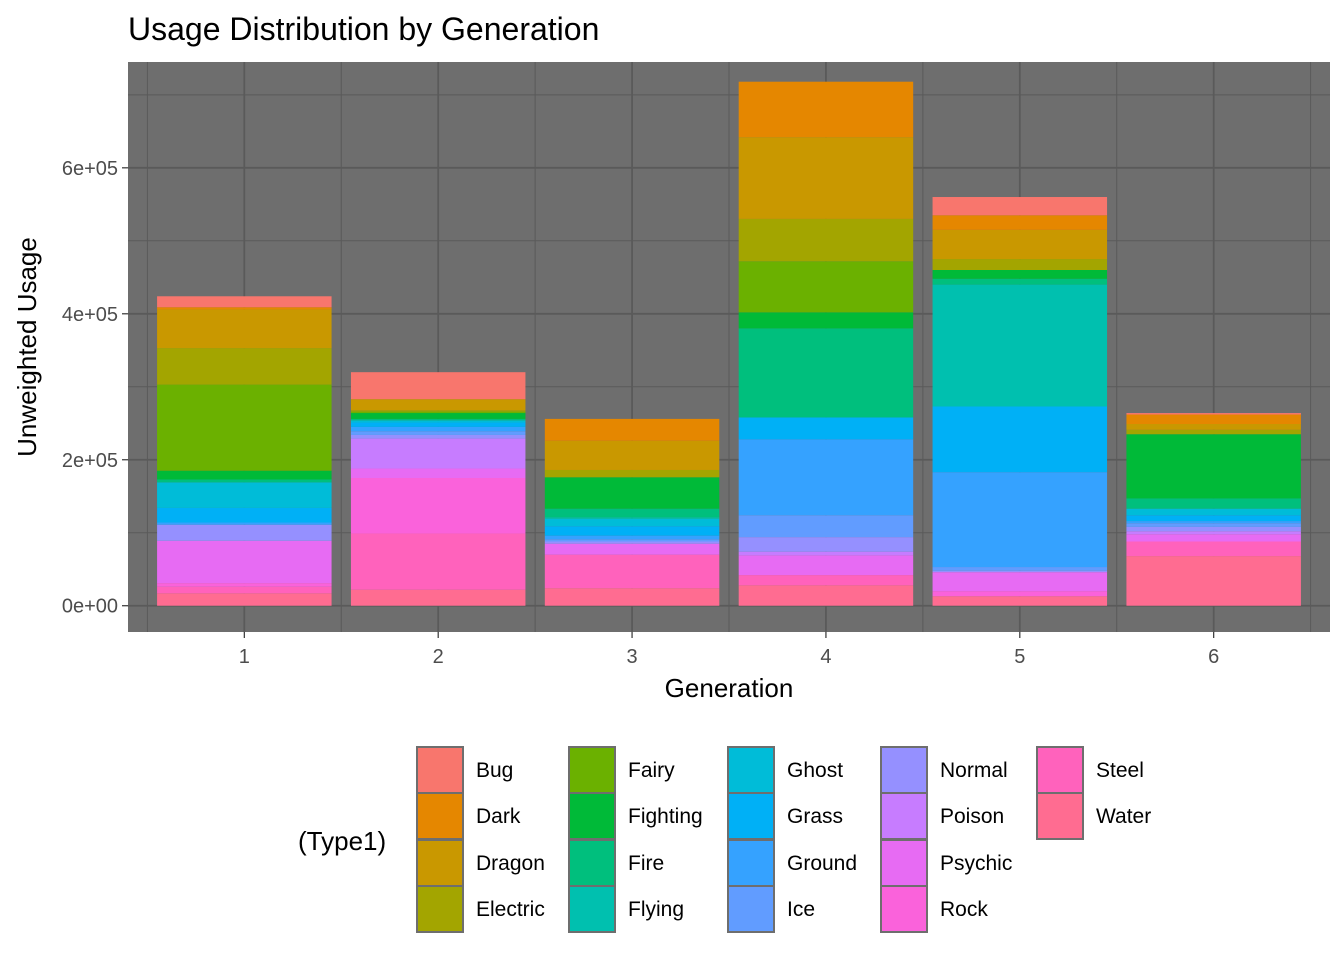  I want to click on bar-segment-bug-gen5, so click(1020, 206).